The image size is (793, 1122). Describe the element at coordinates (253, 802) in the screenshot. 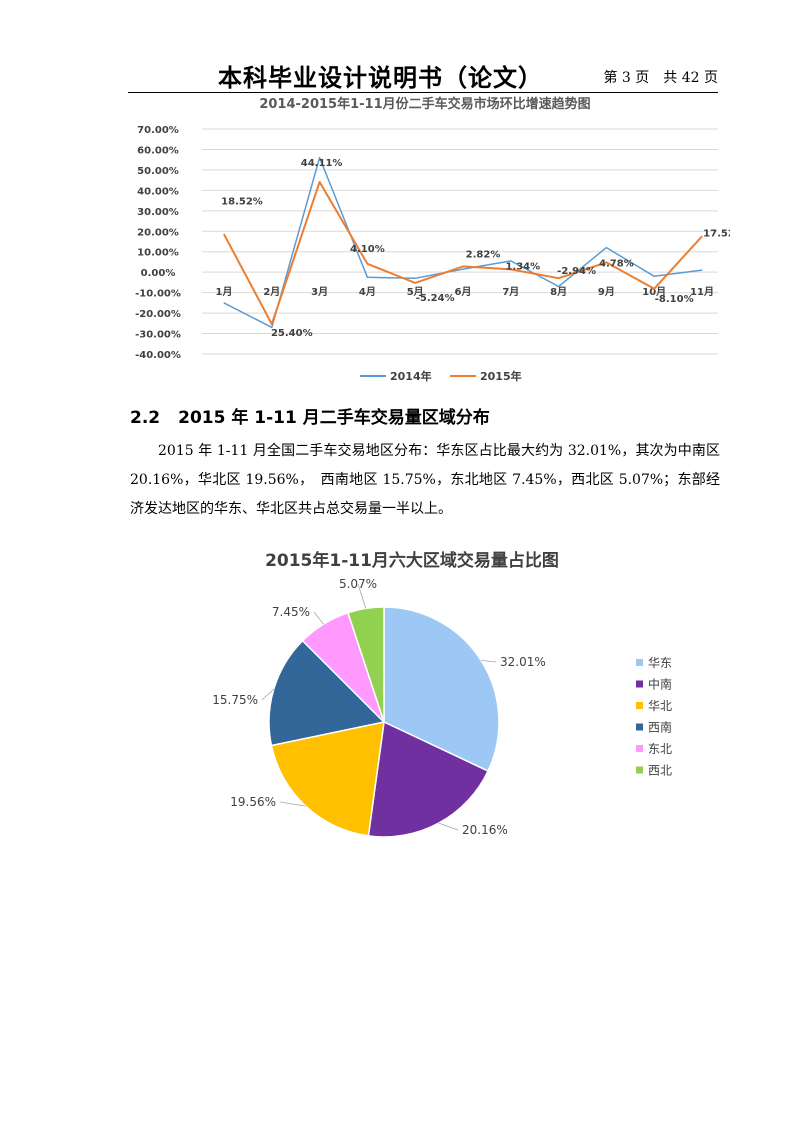

I see `slice-label: 19.56%` at that location.